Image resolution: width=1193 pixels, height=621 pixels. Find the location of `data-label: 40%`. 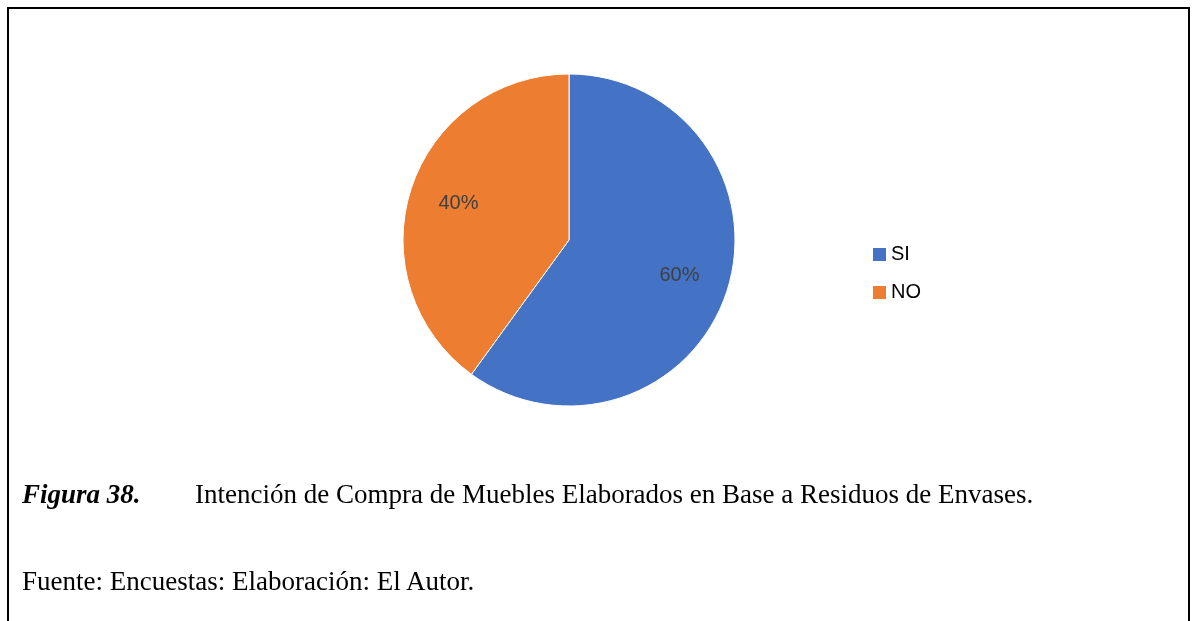

data-label: 40% is located at coordinates (458, 202).